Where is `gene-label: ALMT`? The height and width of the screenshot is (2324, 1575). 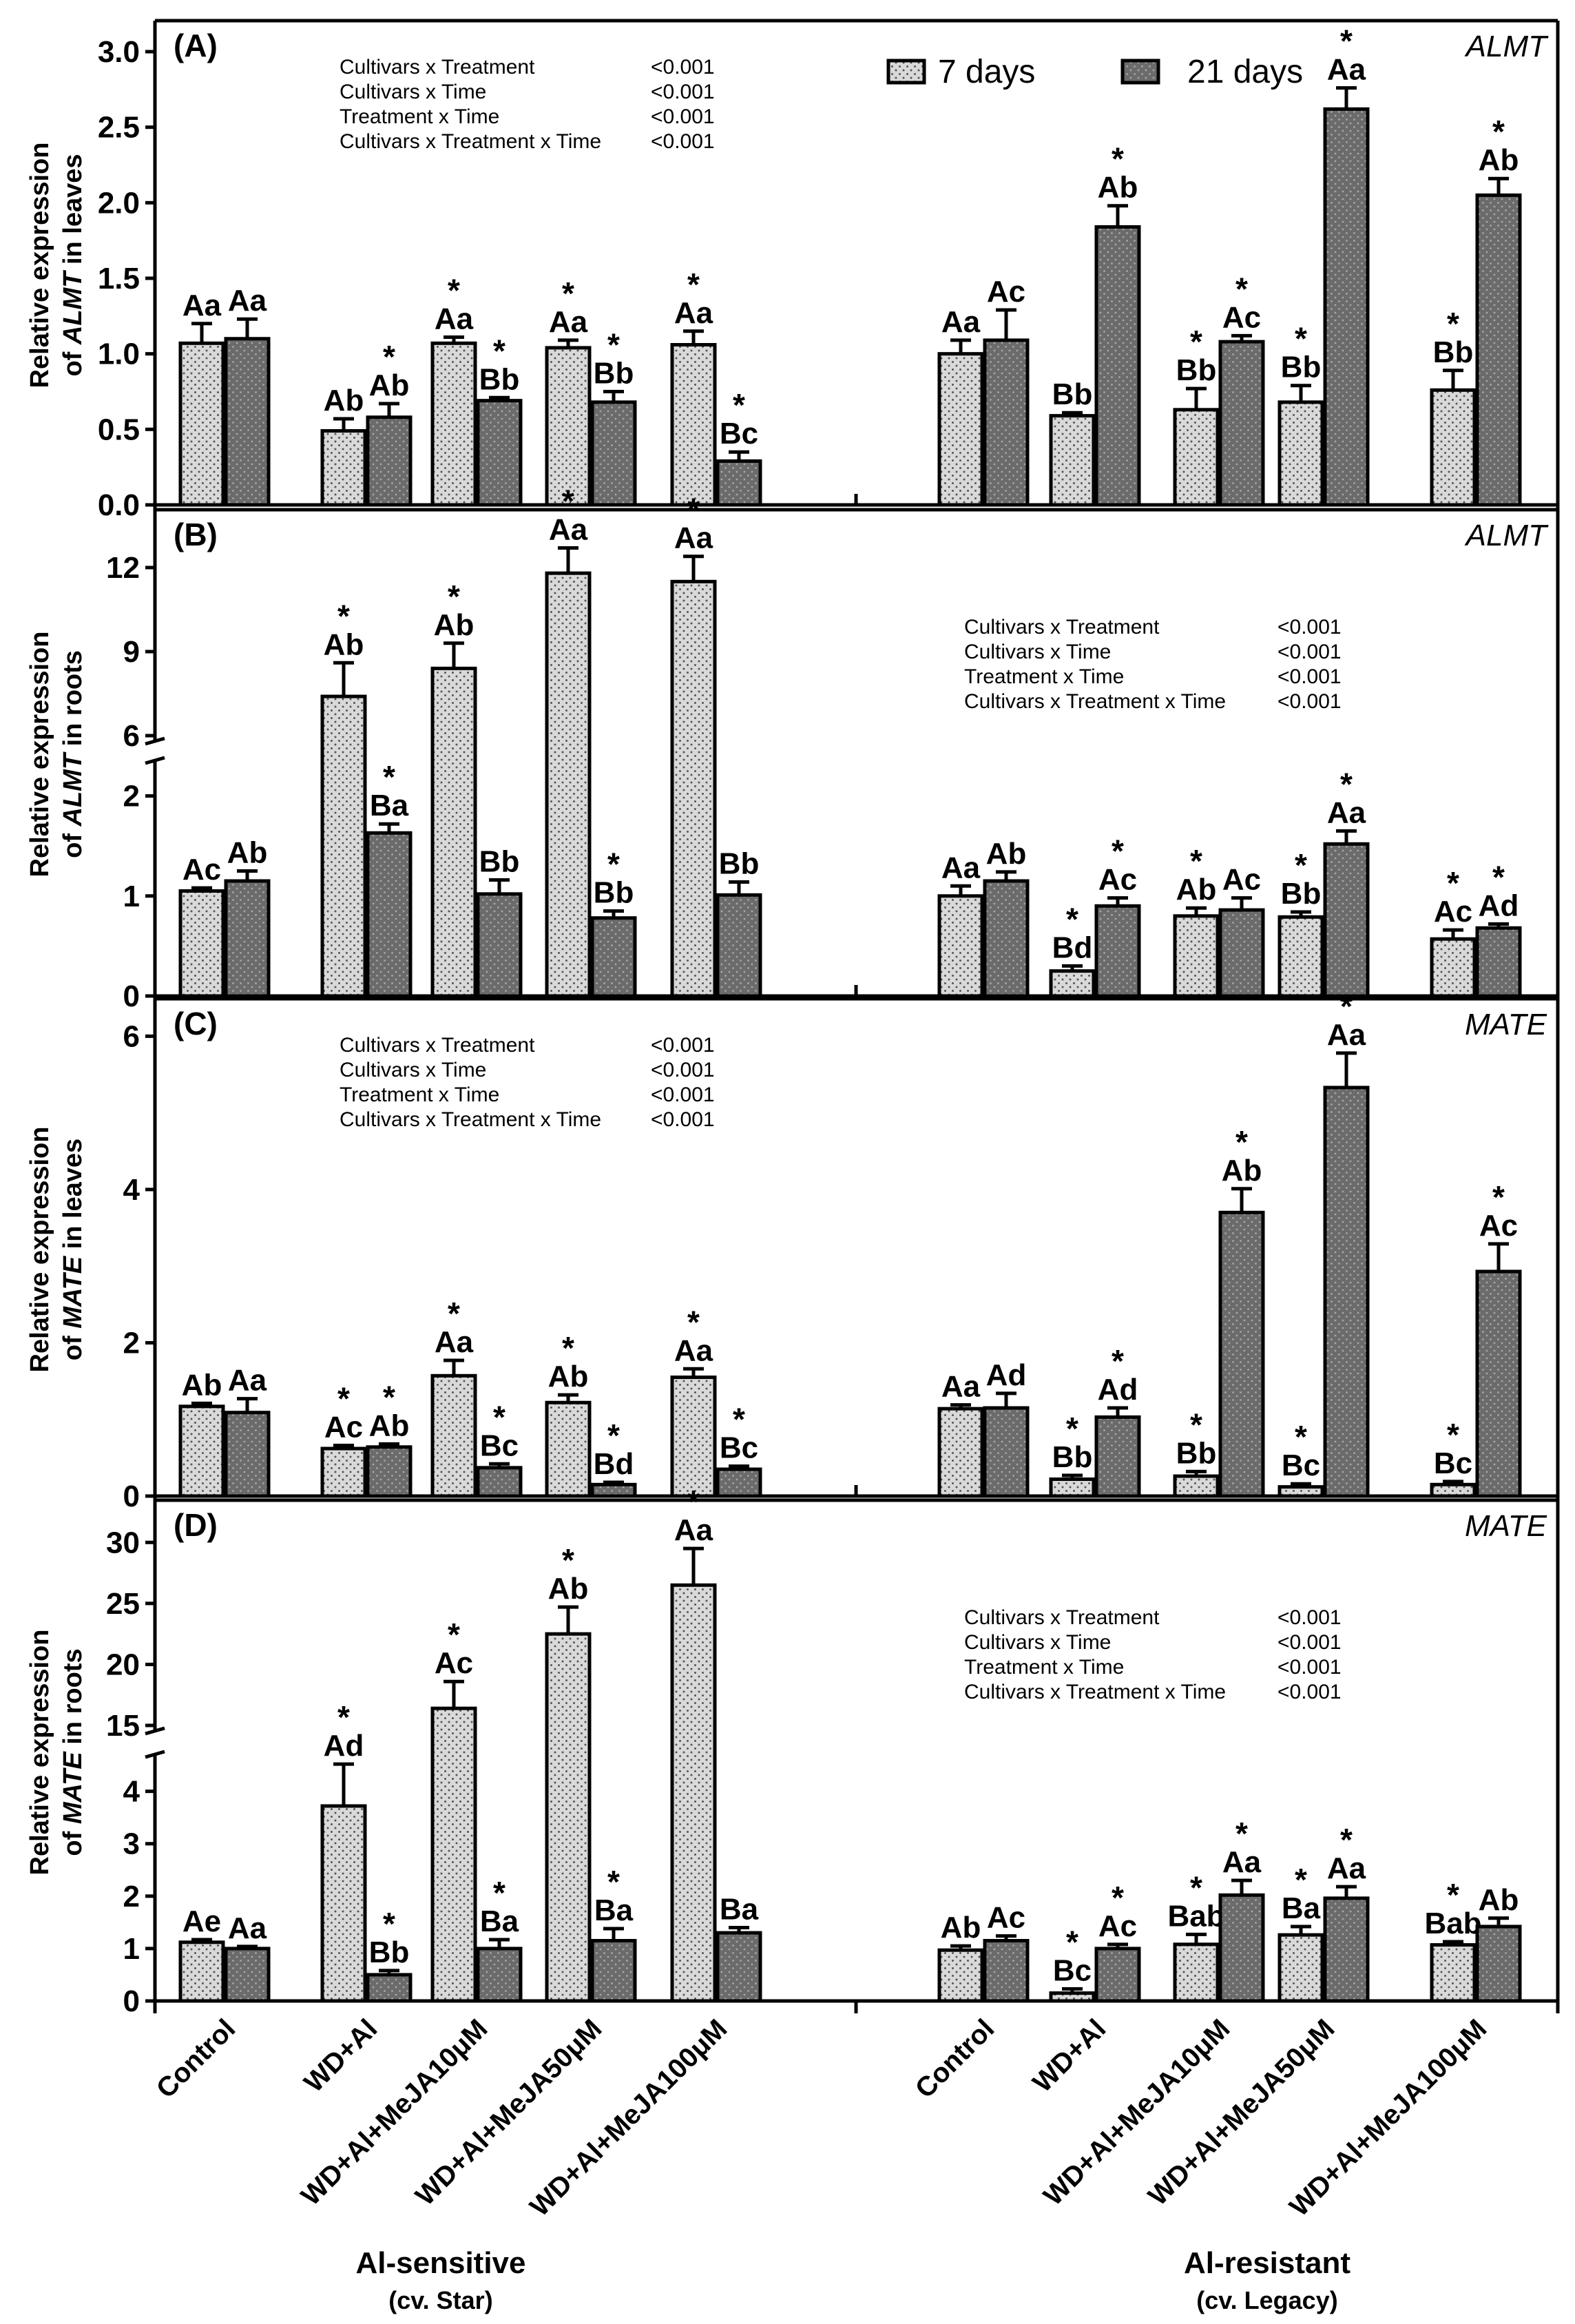 gene-label: ALMT is located at coordinates (1506, 535).